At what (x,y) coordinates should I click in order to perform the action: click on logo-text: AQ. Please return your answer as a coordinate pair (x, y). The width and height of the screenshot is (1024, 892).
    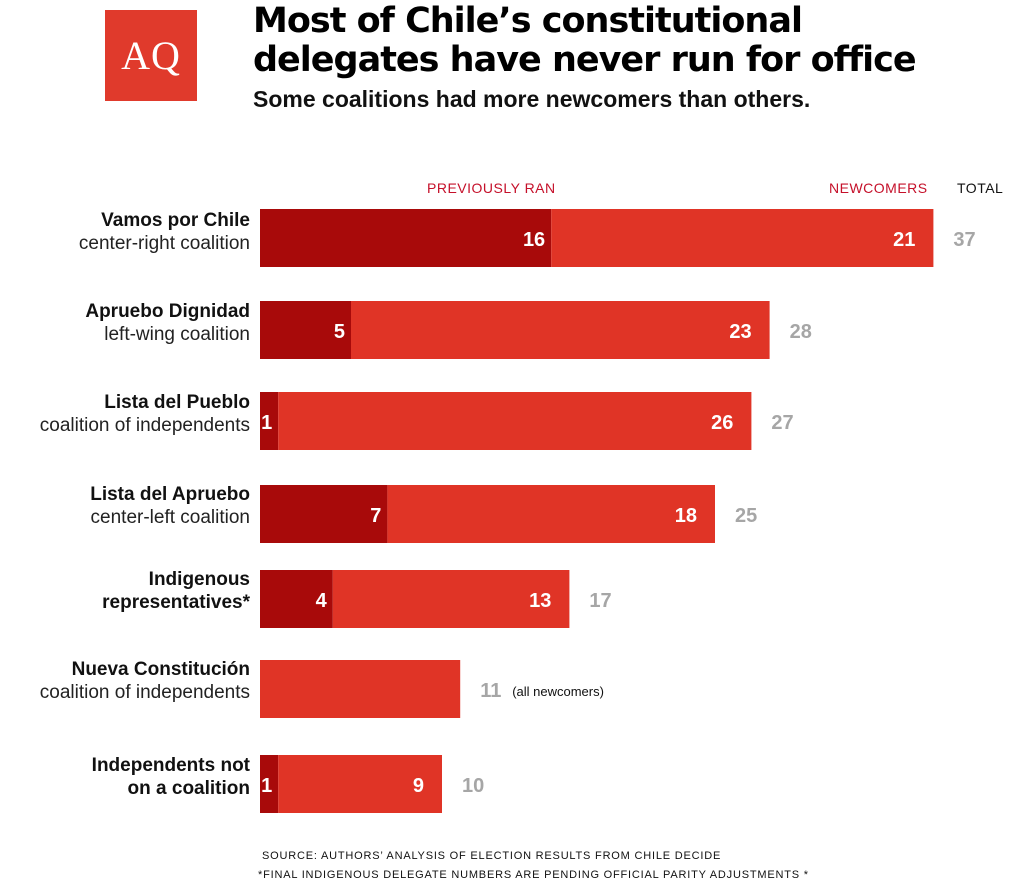
    Looking at the image, I should click on (151, 55).